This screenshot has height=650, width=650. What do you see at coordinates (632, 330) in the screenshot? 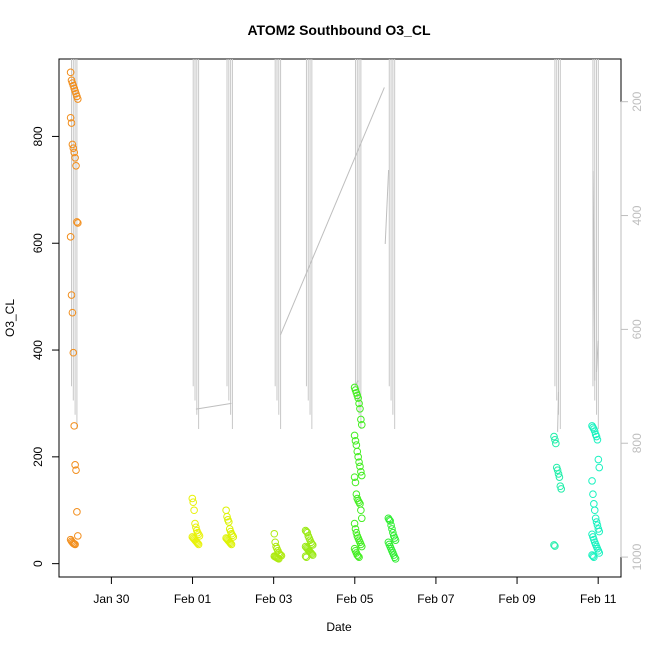
I see `right-axis: 200 400 600 800 1000` at bounding box center [632, 330].